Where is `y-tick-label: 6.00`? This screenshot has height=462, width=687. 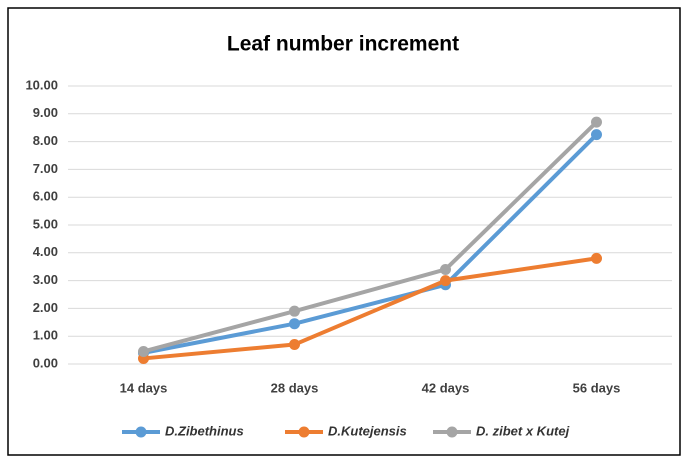 y-tick-label: 6.00 is located at coordinates (45, 196).